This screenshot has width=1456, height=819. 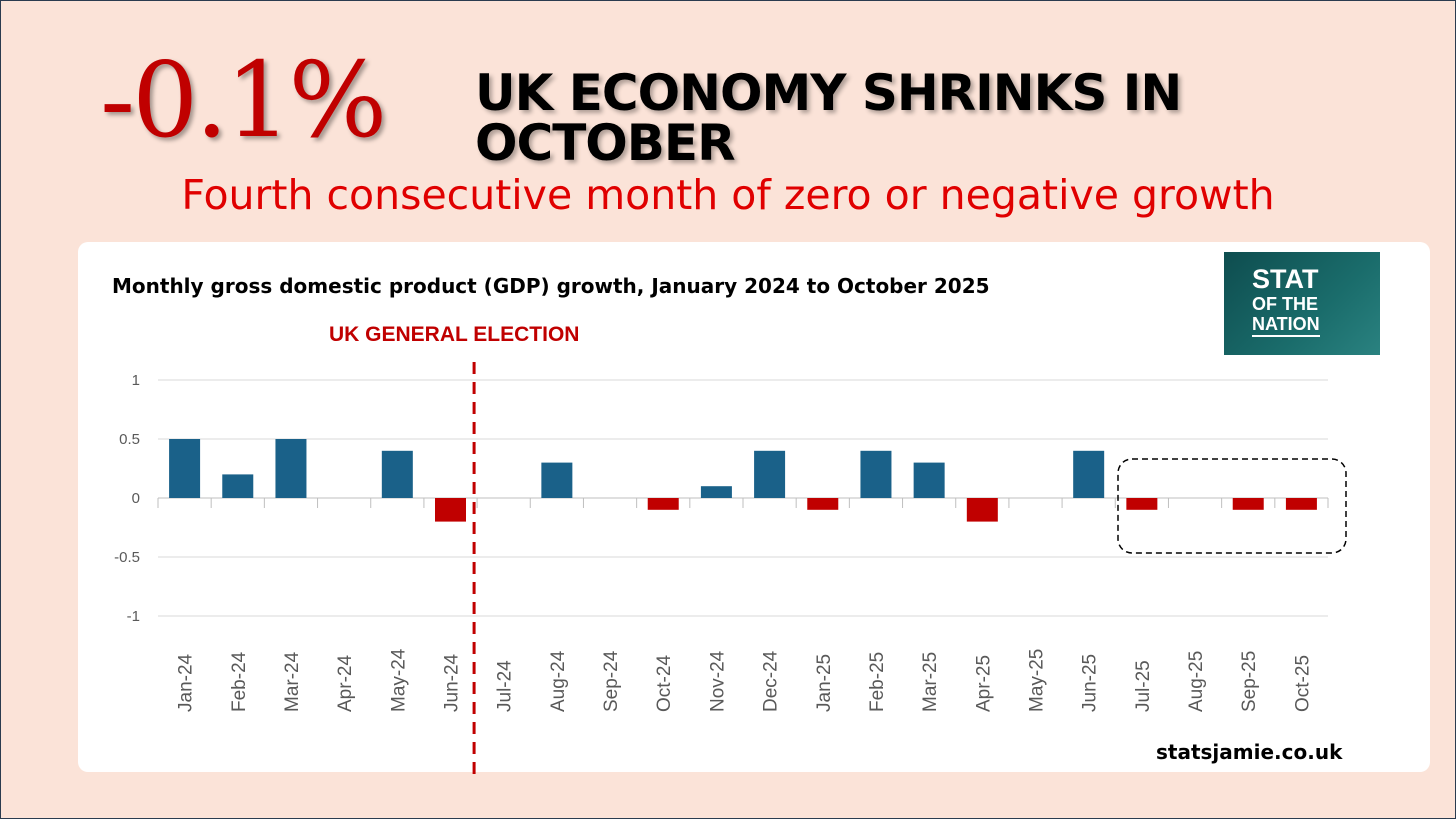 I want to click on y-tick-label: 0.5, so click(x=129, y=439).